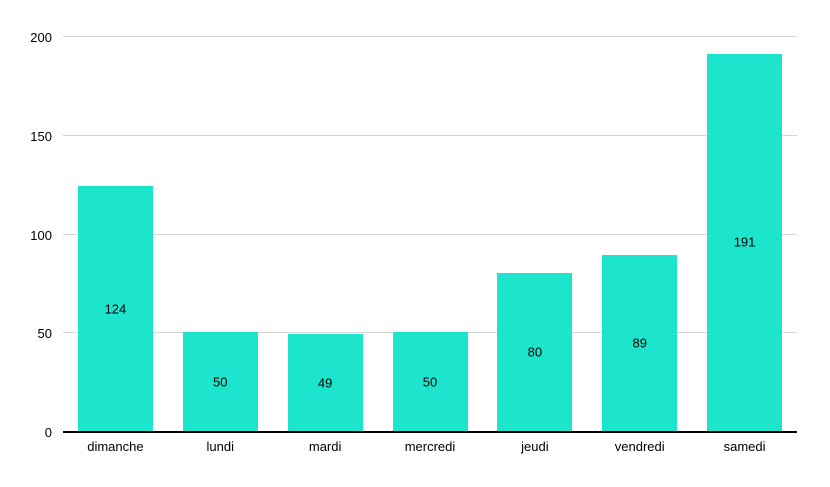 The height and width of the screenshot is (487, 830). What do you see at coordinates (41, 136) in the screenshot?
I see `y-tick-label: 150` at bounding box center [41, 136].